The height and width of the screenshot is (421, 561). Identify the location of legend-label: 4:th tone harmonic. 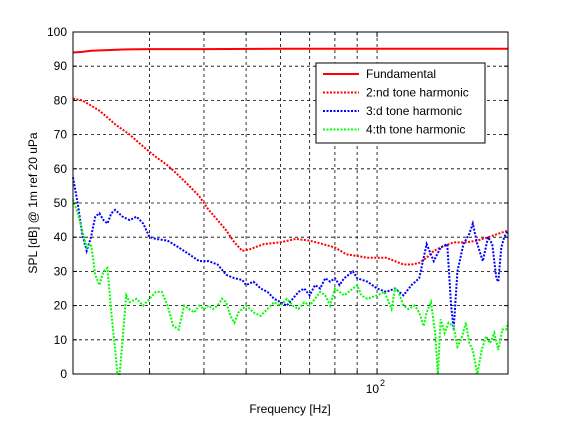
(415, 130).